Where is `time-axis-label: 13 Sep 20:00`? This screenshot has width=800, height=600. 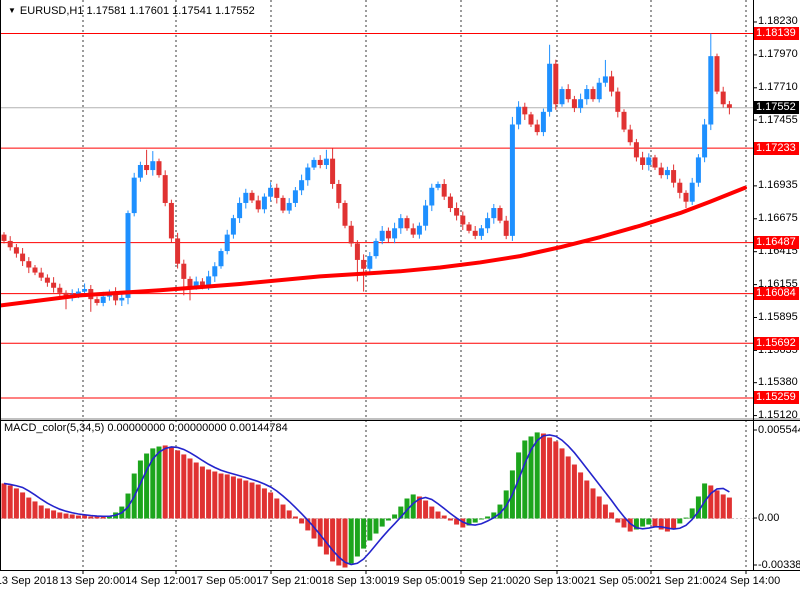 time-axis-label: 13 Sep 20:00 is located at coordinates (92, 581).